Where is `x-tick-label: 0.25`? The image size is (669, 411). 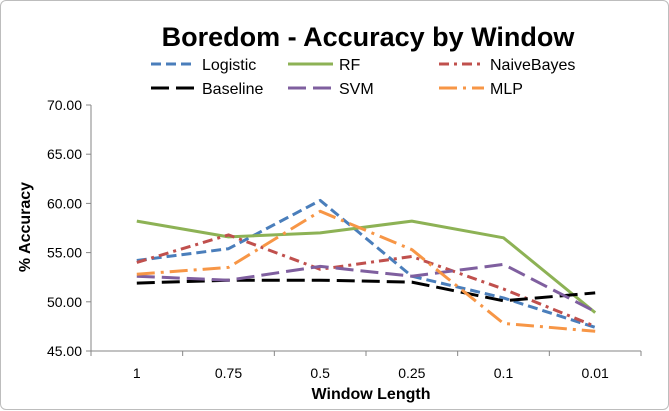
x-tick-label: 0.25 is located at coordinates (411, 373).